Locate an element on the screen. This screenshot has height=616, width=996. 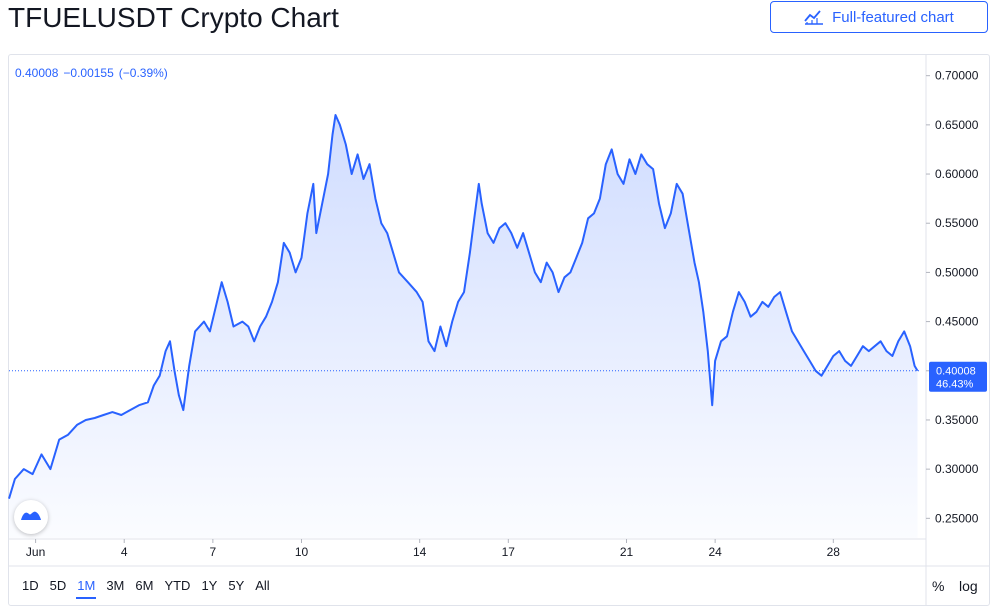
legend-price: 0.40008 is located at coordinates (37, 73).